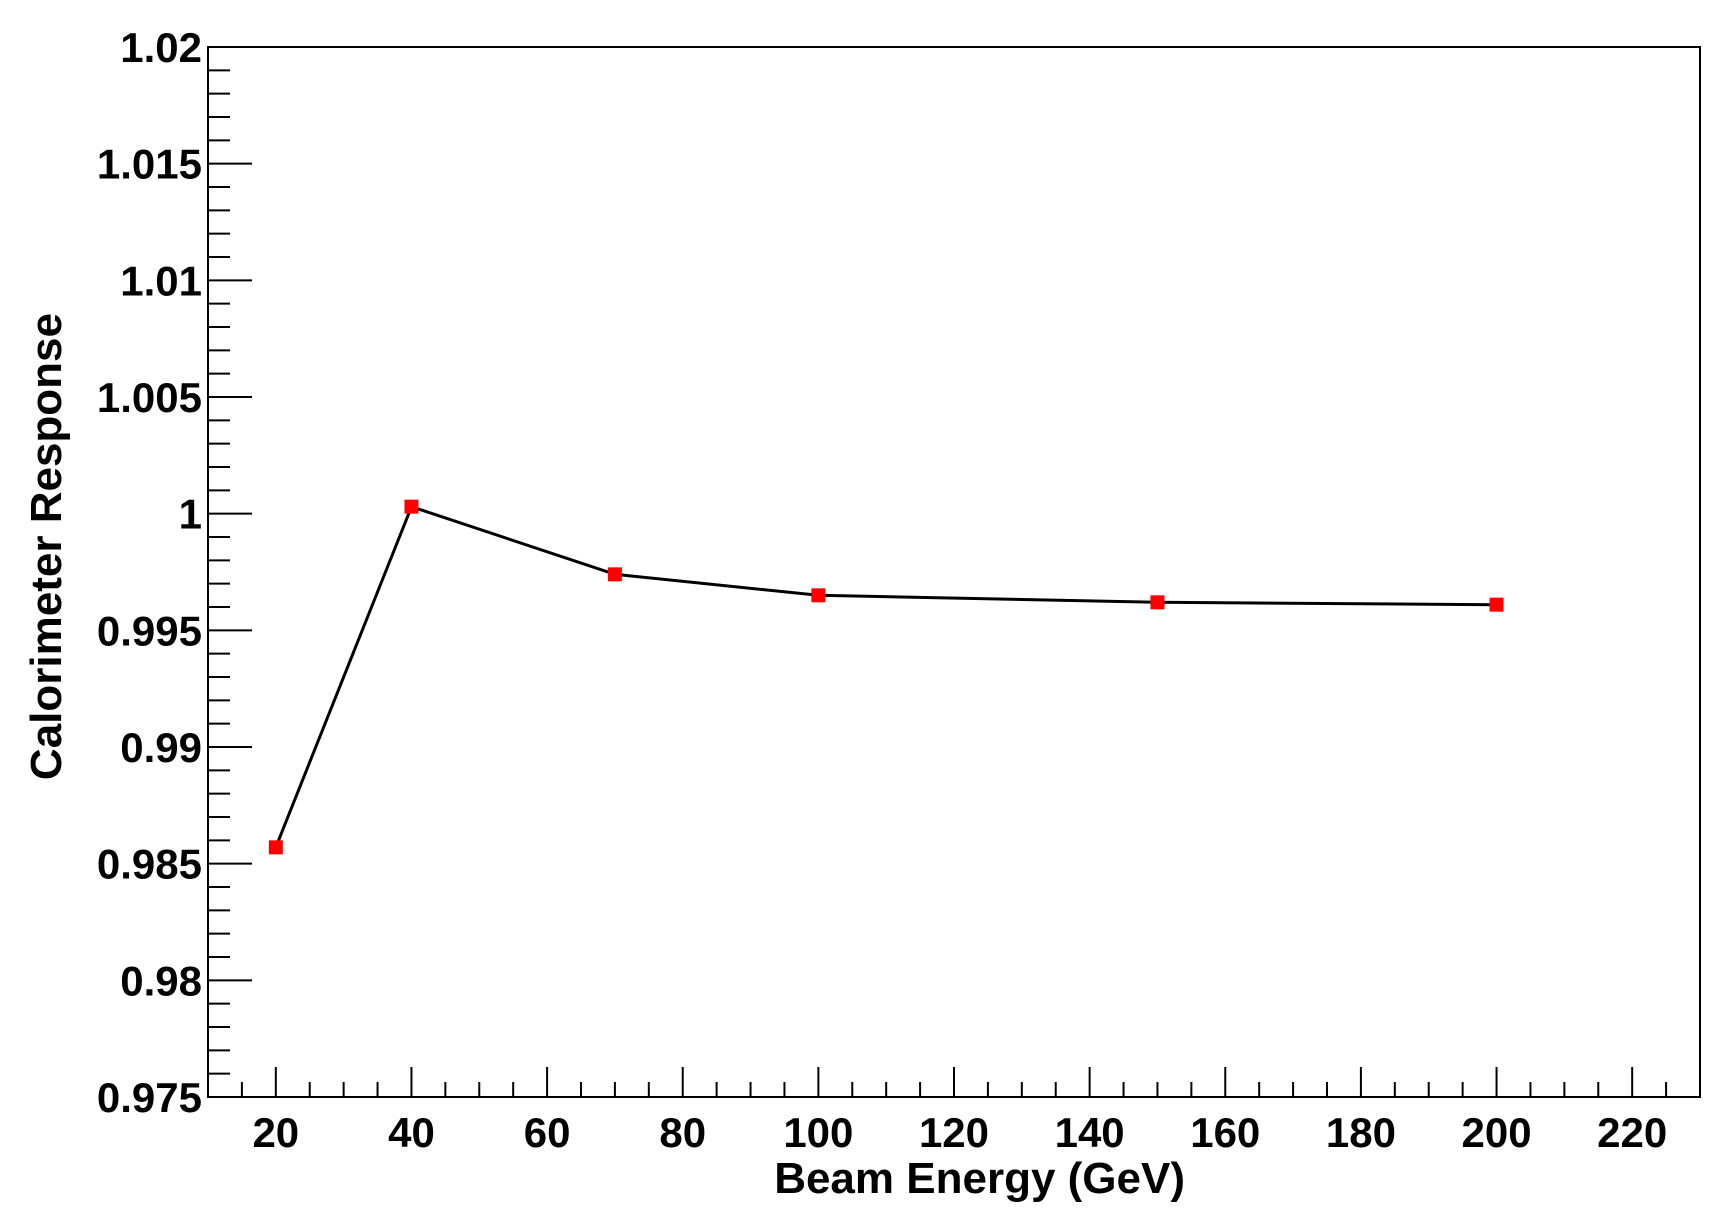  Describe the element at coordinates (1361, 1132) in the screenshot. I see `x-tick-label: 180` at that location.